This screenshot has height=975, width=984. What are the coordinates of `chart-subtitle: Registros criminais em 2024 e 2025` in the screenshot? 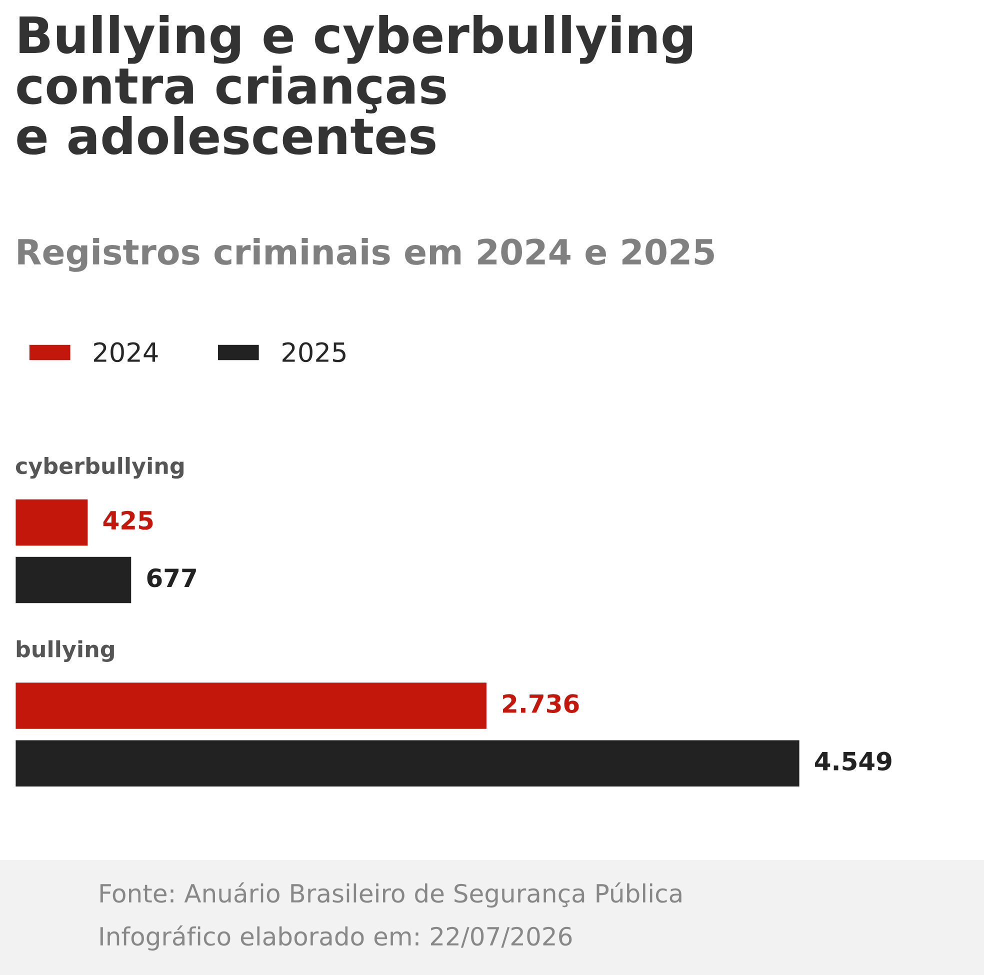 It's located at (366, 255).